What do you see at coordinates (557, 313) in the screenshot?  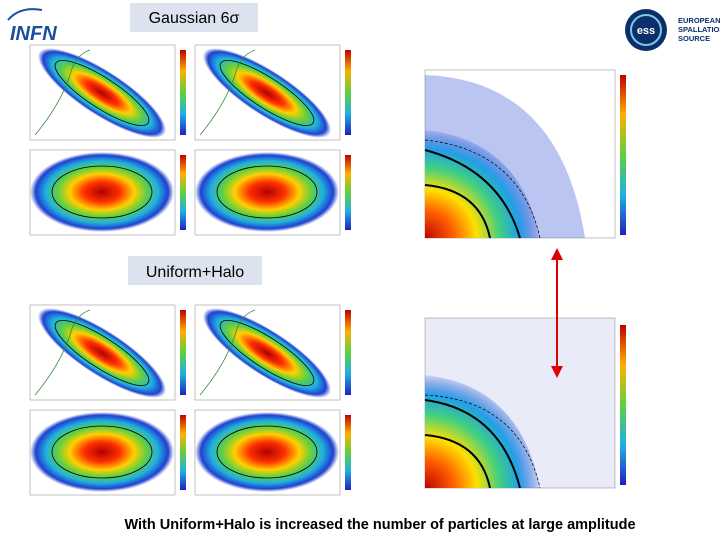 I see `comparison-arrow` at bounding box center [557, 313].